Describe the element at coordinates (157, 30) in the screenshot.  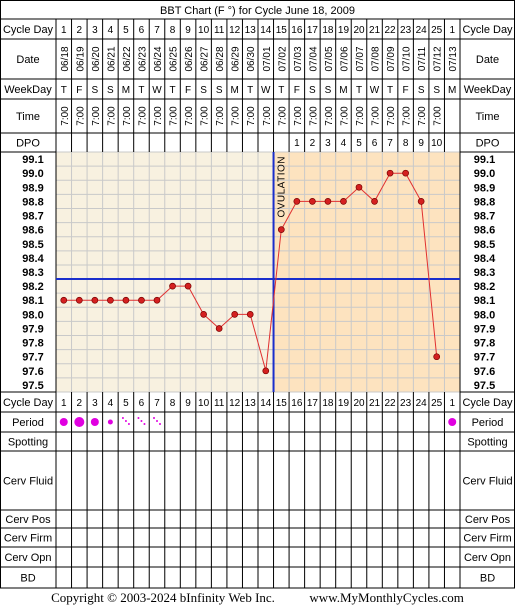
I see `cycle-day-cell: 7` at that location.